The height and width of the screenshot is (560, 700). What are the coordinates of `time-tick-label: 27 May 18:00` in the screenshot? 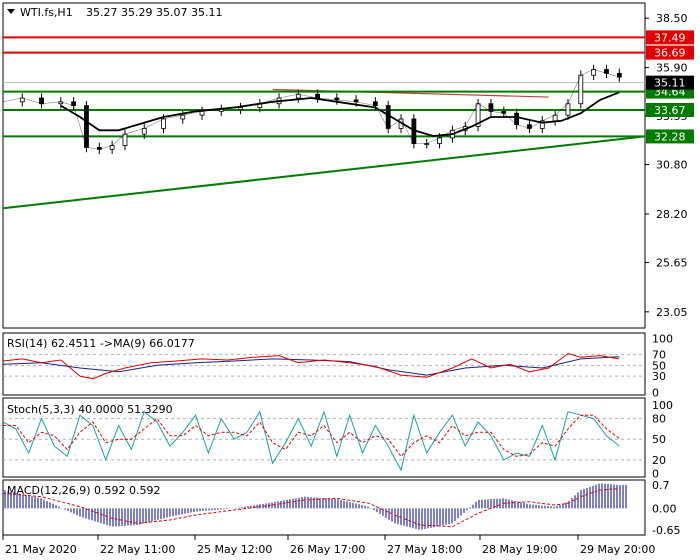 It's located at (424, 549).